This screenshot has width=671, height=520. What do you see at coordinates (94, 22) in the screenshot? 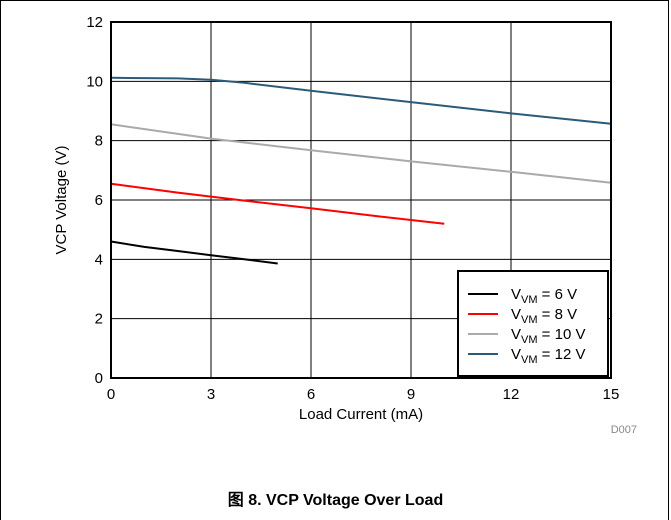
I see `y-tick-label: 12` at bounding box center [94, 22].